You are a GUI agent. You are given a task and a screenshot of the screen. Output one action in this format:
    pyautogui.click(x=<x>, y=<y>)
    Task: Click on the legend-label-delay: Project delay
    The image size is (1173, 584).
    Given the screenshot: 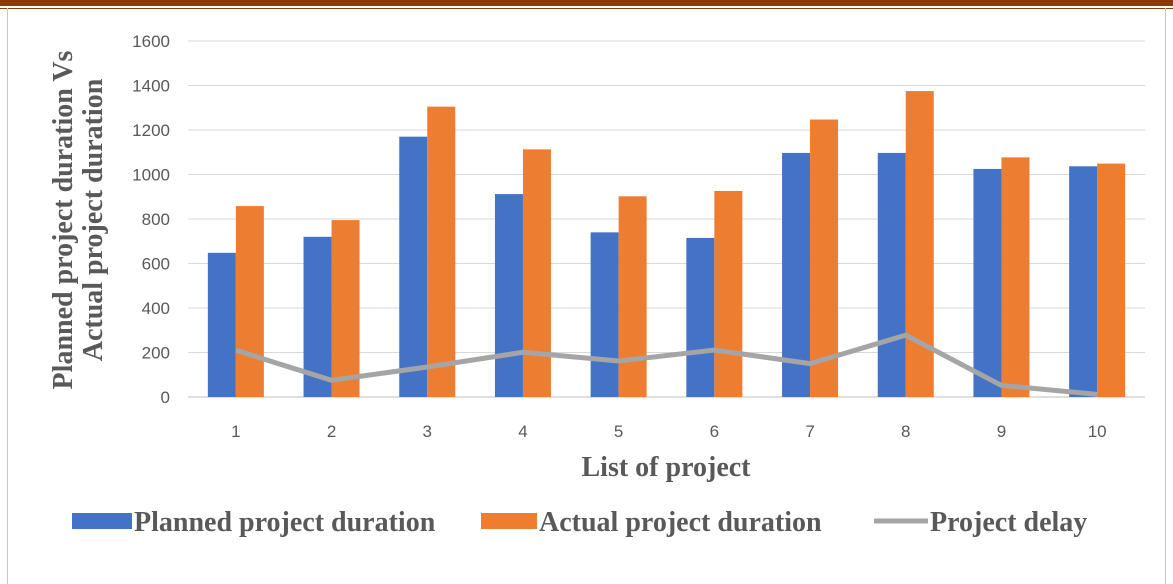 What is the action you would take?
    pyautogui.click(x=1008, y=522)
    